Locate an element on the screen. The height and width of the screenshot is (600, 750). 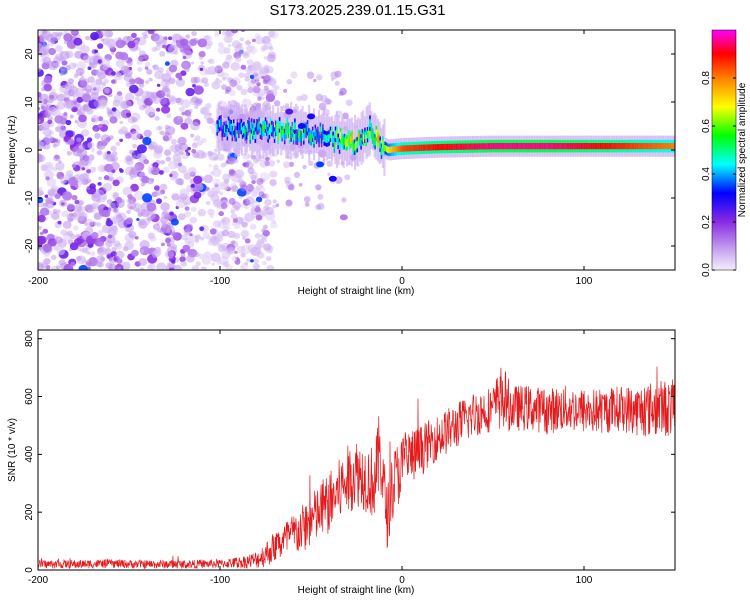
colorbar-ticks: 0.0 0.2 0.4 0.6 0.8 is located at coordinates (718, 174).